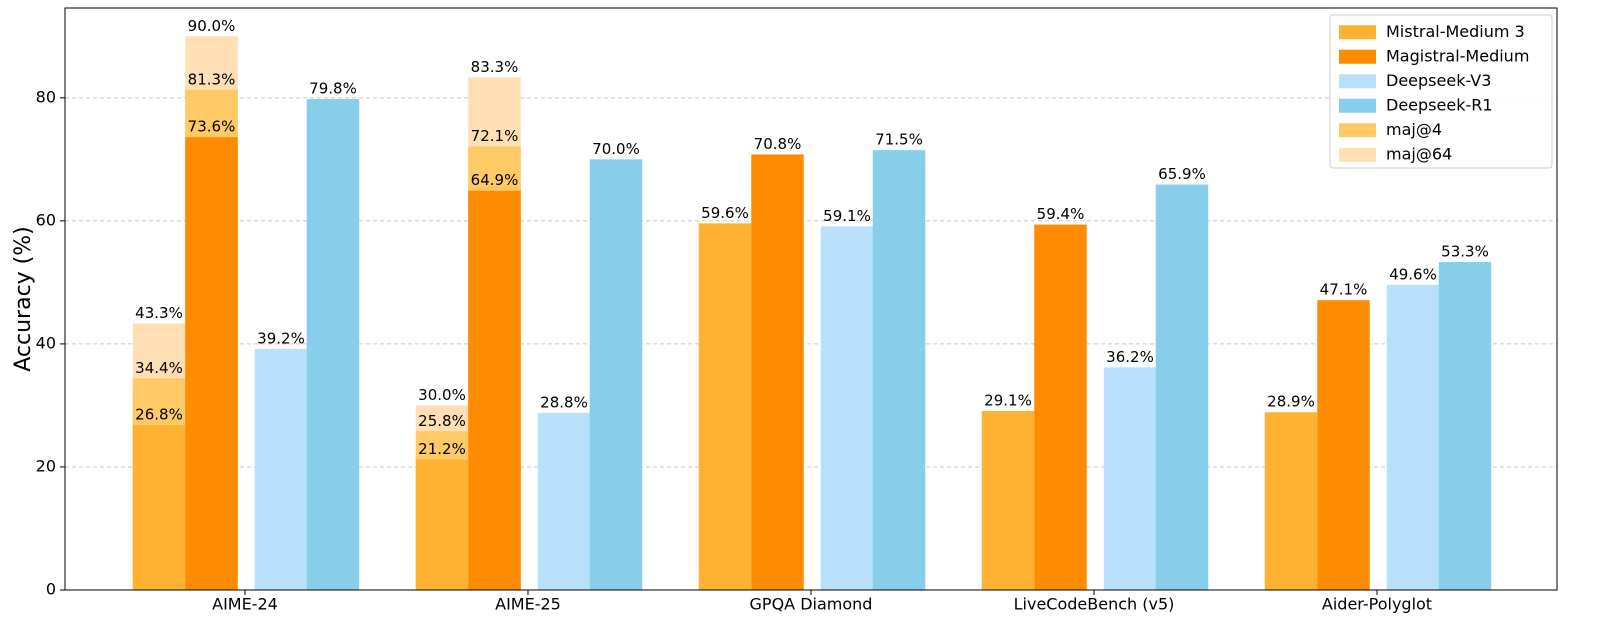 The width and height of the screenshot is (1600, 635). I want to click on value-label: 26.8%, so click(159, 415).